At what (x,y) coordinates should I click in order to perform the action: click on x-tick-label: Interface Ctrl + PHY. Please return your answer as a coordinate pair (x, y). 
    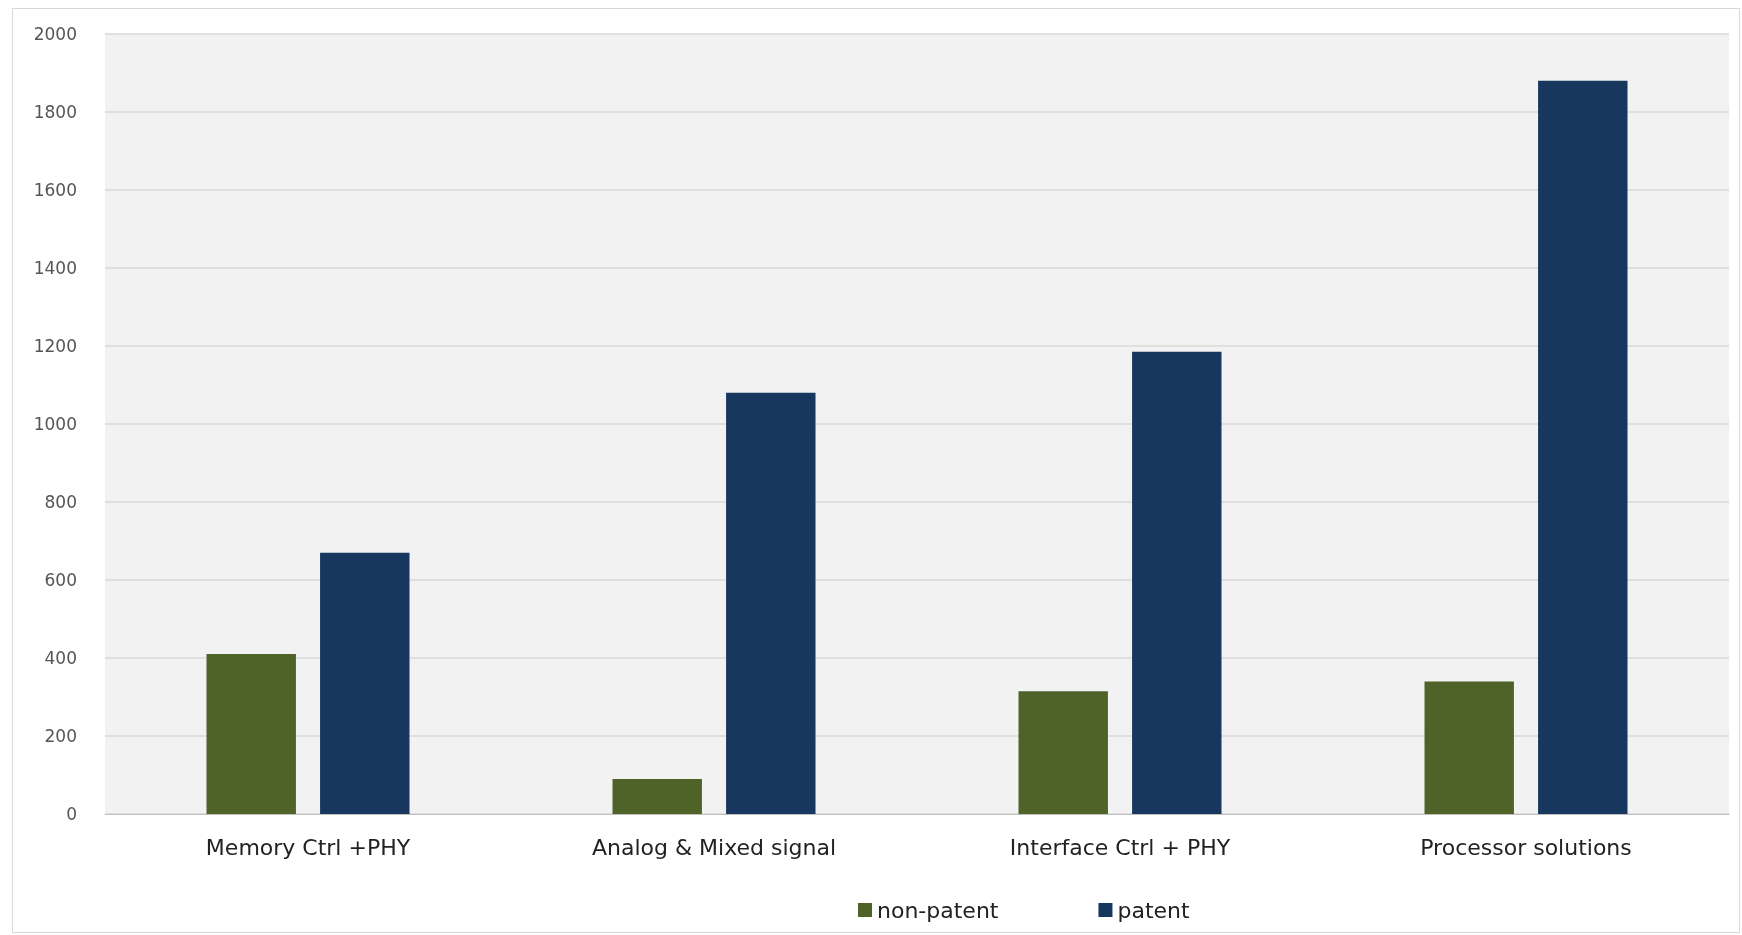
    Looking at the image, I should click on (1120, 847).